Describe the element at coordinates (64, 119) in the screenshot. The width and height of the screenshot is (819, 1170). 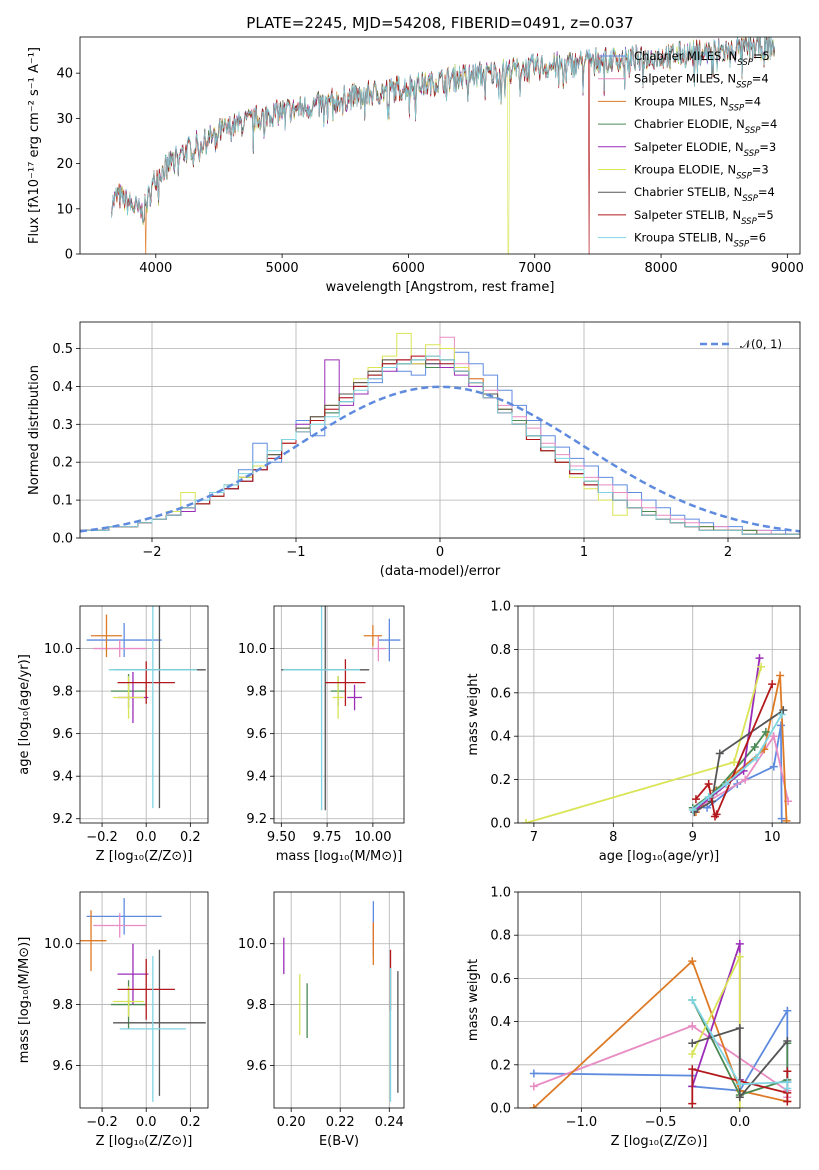
I see `y-tick-label: 30` at that location.